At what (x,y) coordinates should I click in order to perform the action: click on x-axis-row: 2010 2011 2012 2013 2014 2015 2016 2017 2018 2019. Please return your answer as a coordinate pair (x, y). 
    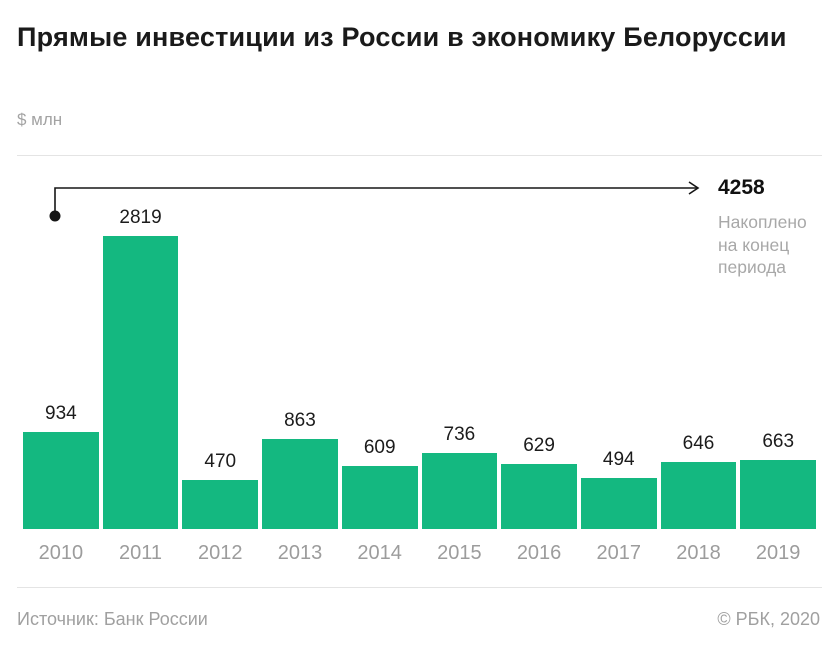
    Looking at the image, I should click on (419, 553).